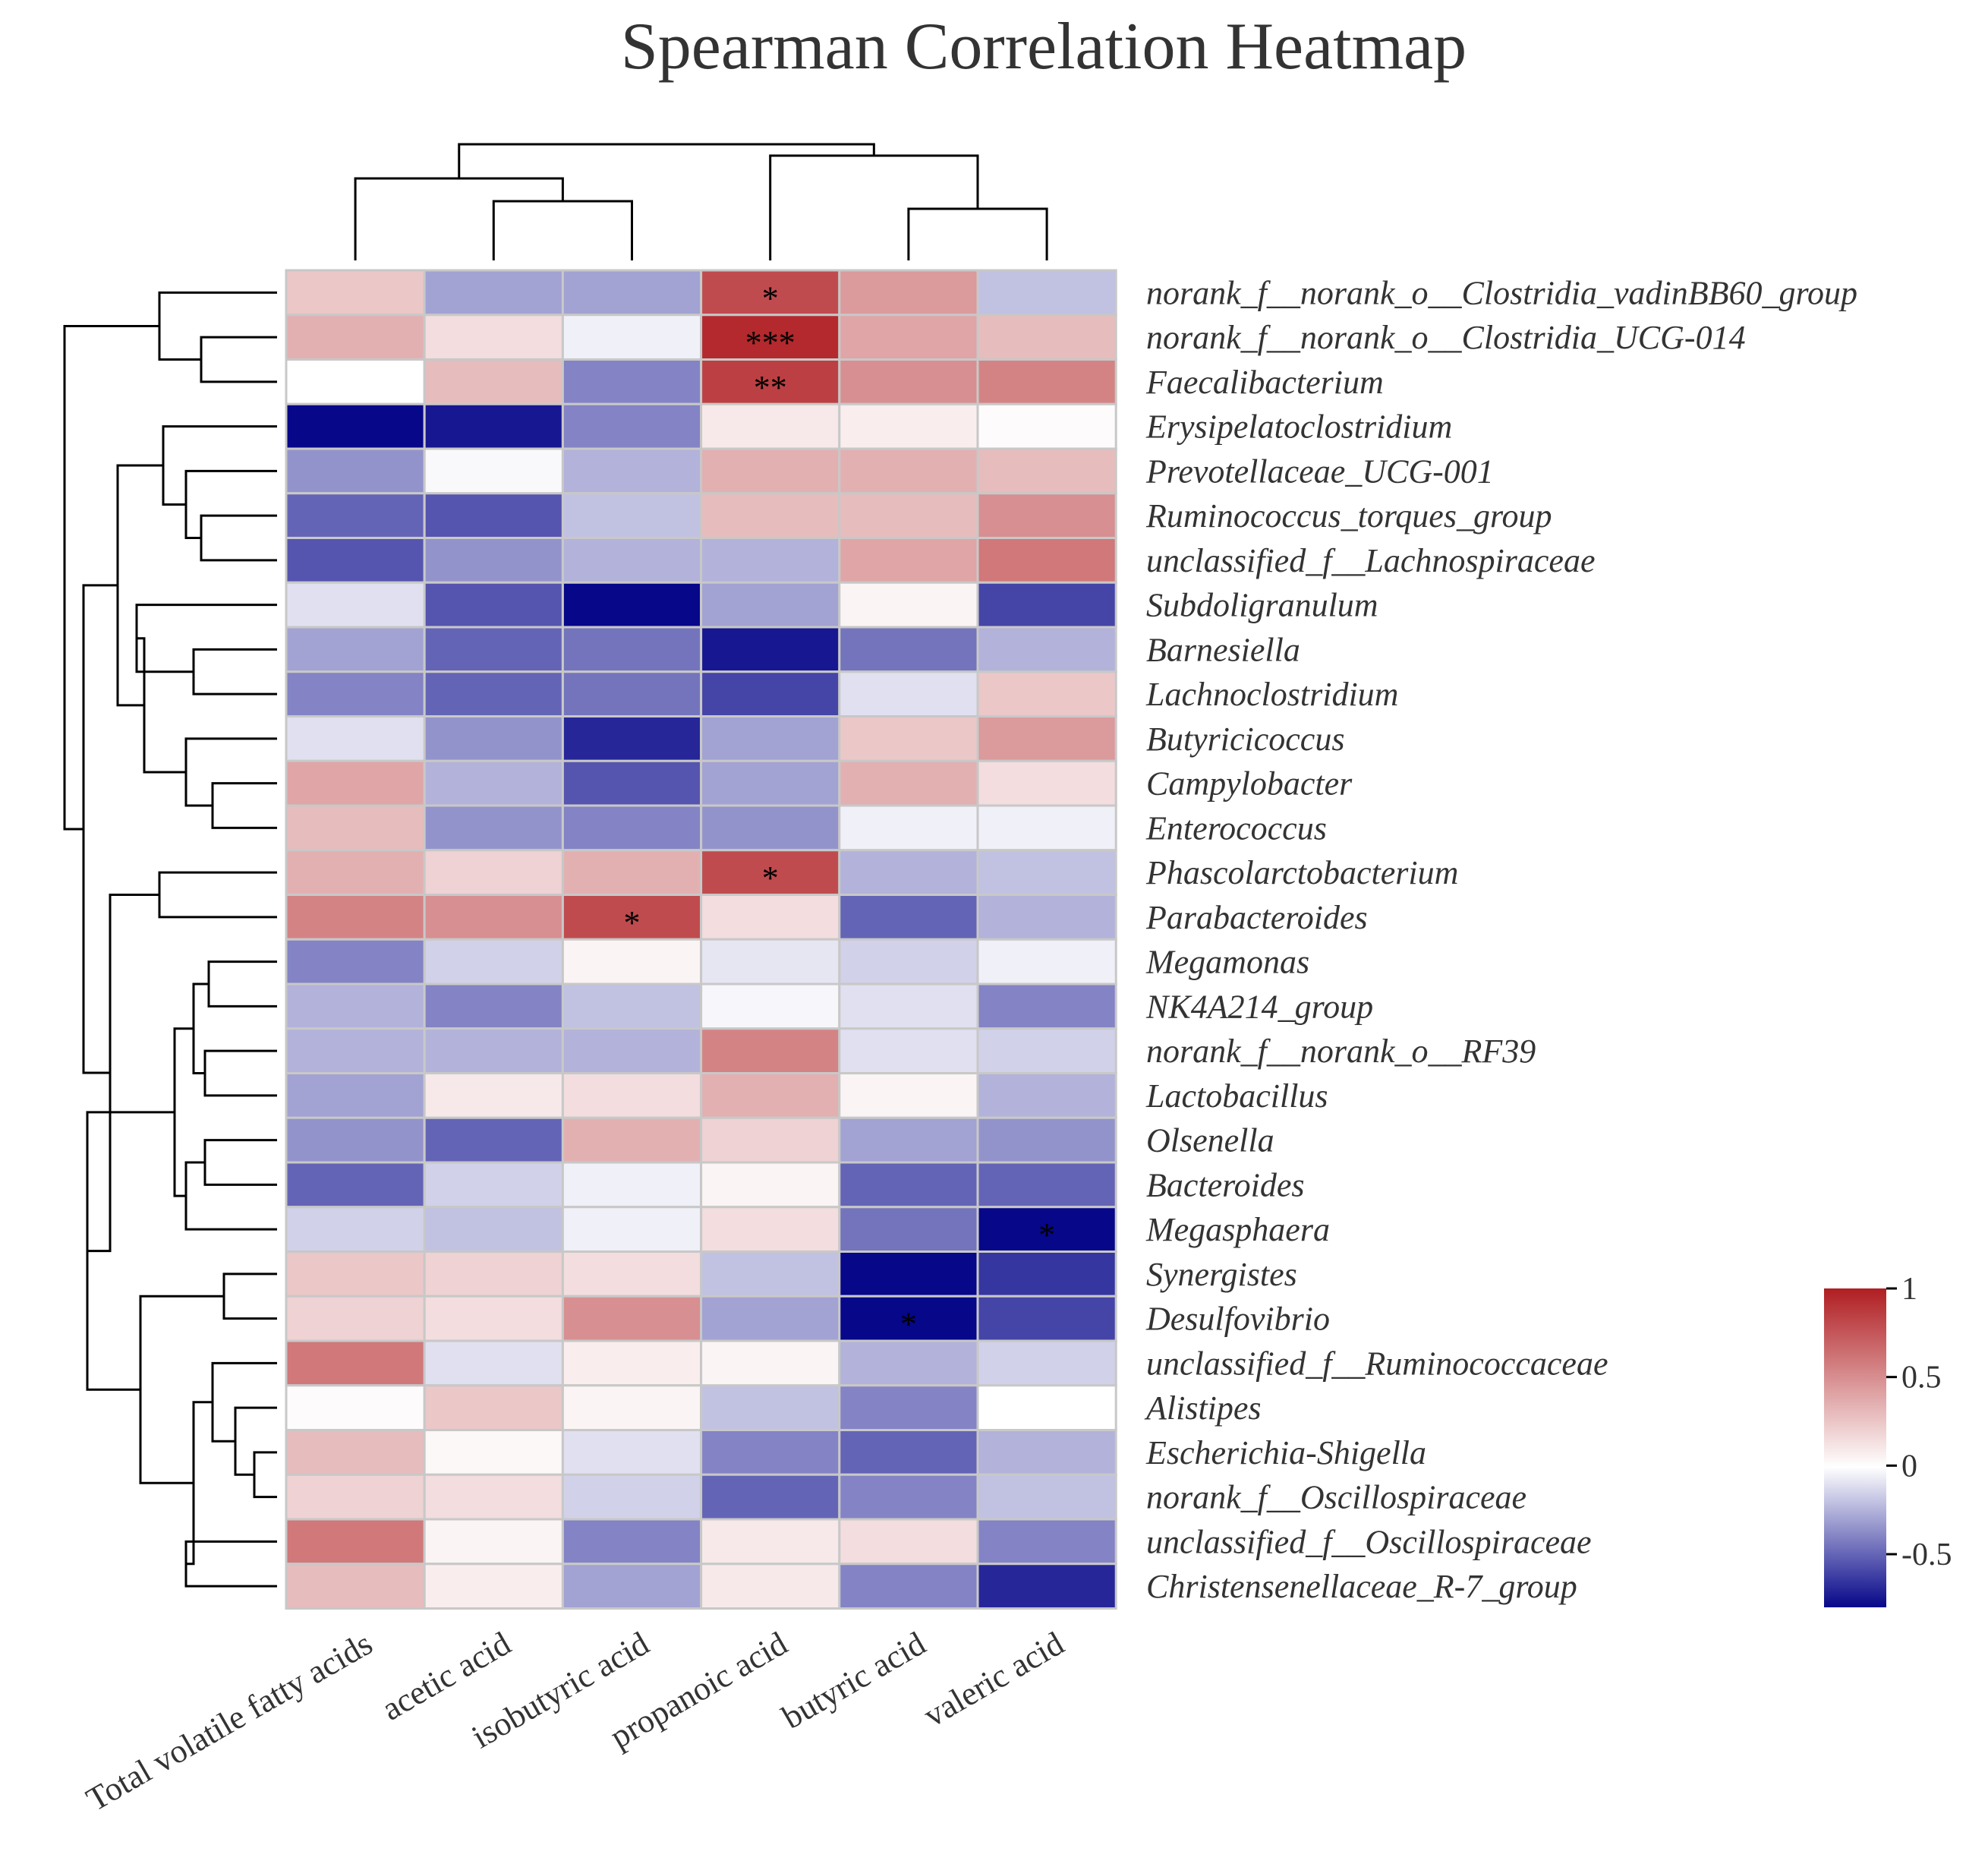 Image resolution: width=1988 pixels, height=1867 pixels. Describe the element at coordinates (701, 201) in the screenshot. I see `column-dendrogram` at that location.